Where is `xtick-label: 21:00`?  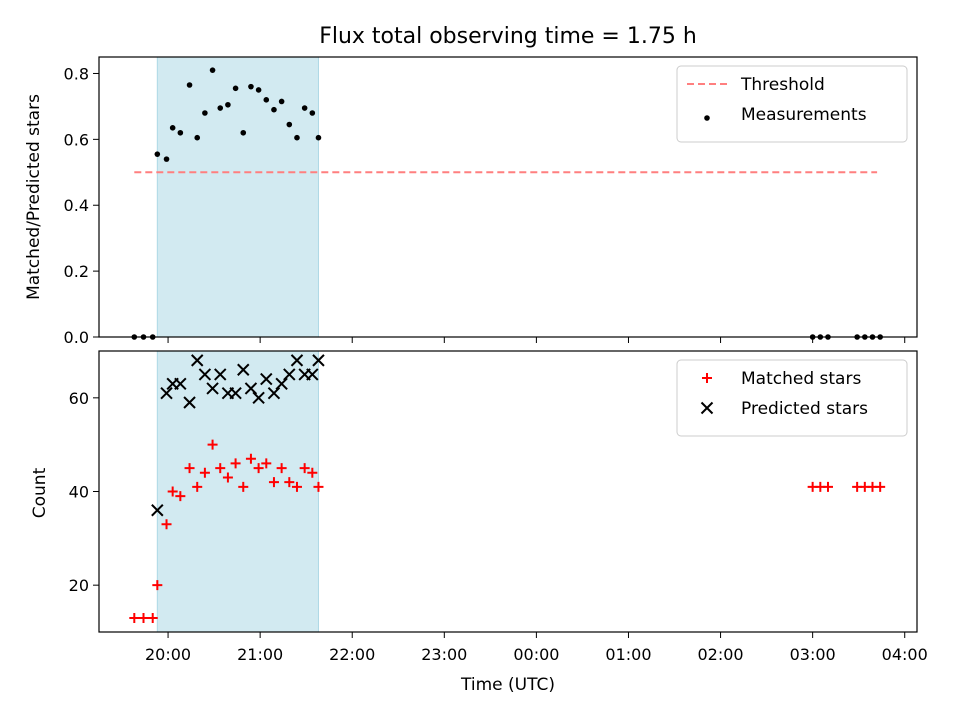
xtick-label: 21:00 is located at coordinates (260, 654).